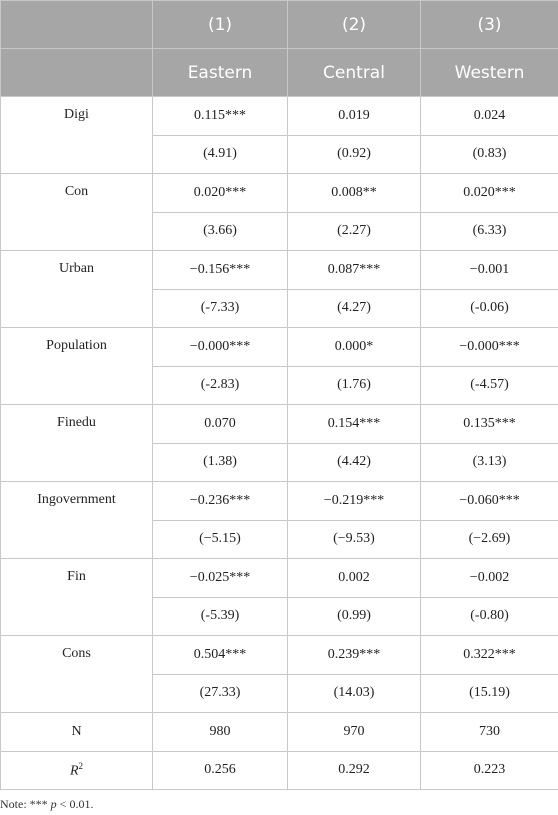 The height and width of the screenshot is (815, 558). What do you see at coordinates (489, 539) in the screenshot?
I see `t-statistic: (−2.69)` at bounding box center [489, 539].